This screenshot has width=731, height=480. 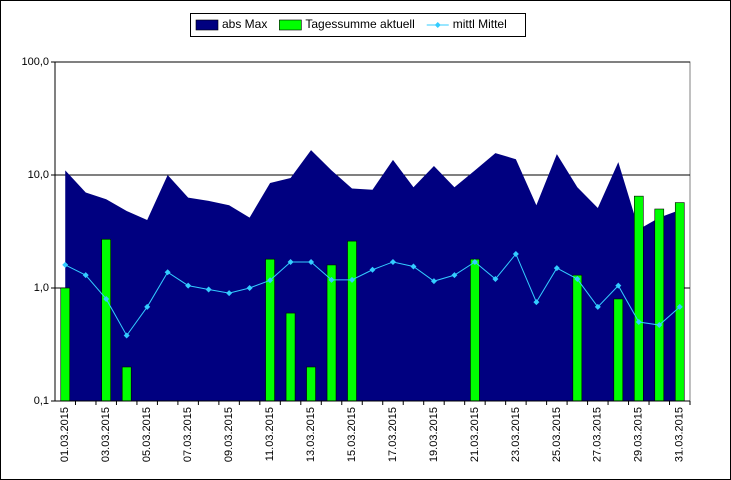 I want to click on x-tick-label: 01.03.2015, so click(x=65, y=434).